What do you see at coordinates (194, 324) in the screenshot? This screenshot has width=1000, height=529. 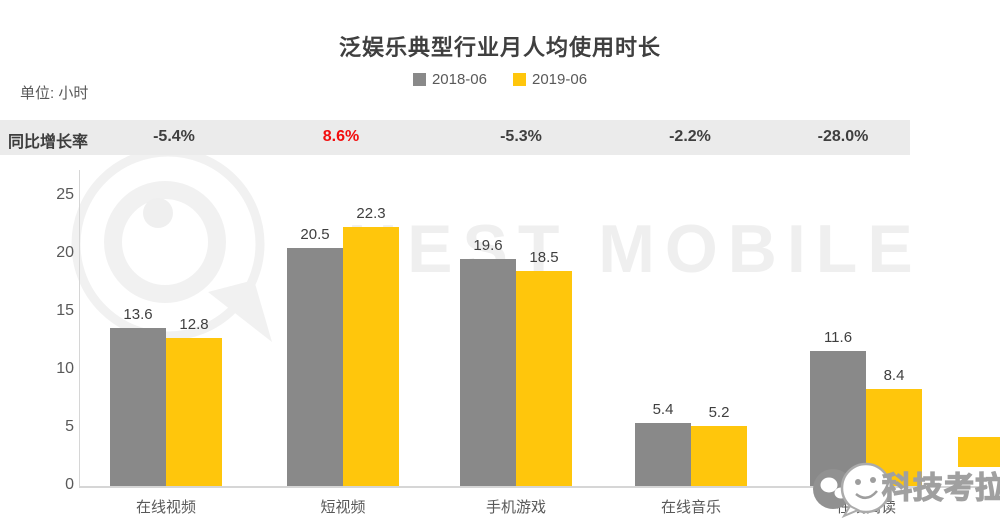 I see `bar-value-label: 12.8` at bounding box center [194, 324].